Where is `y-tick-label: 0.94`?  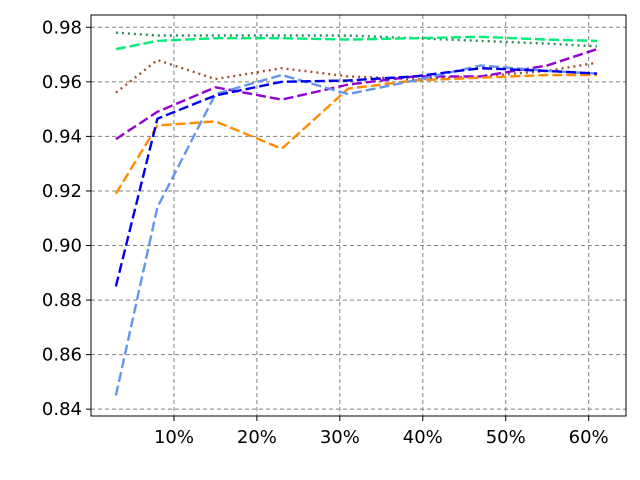
y-tick-label: 0.94 is located at coordinates (62, 136).